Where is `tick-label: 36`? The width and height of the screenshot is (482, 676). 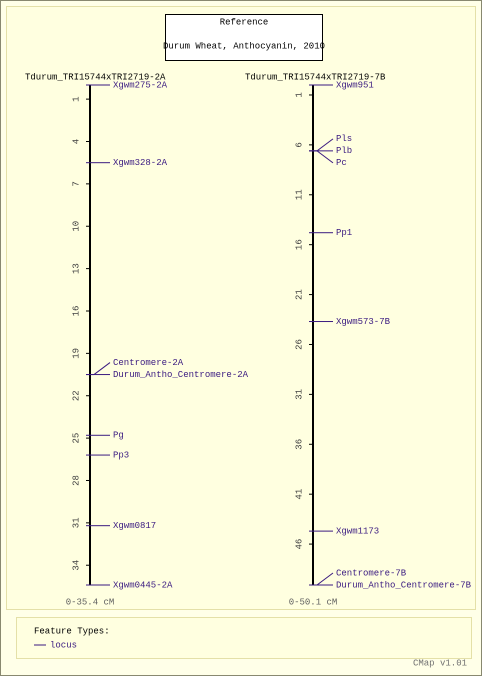
tick-label: 36 is located at coordinates (299, 444).